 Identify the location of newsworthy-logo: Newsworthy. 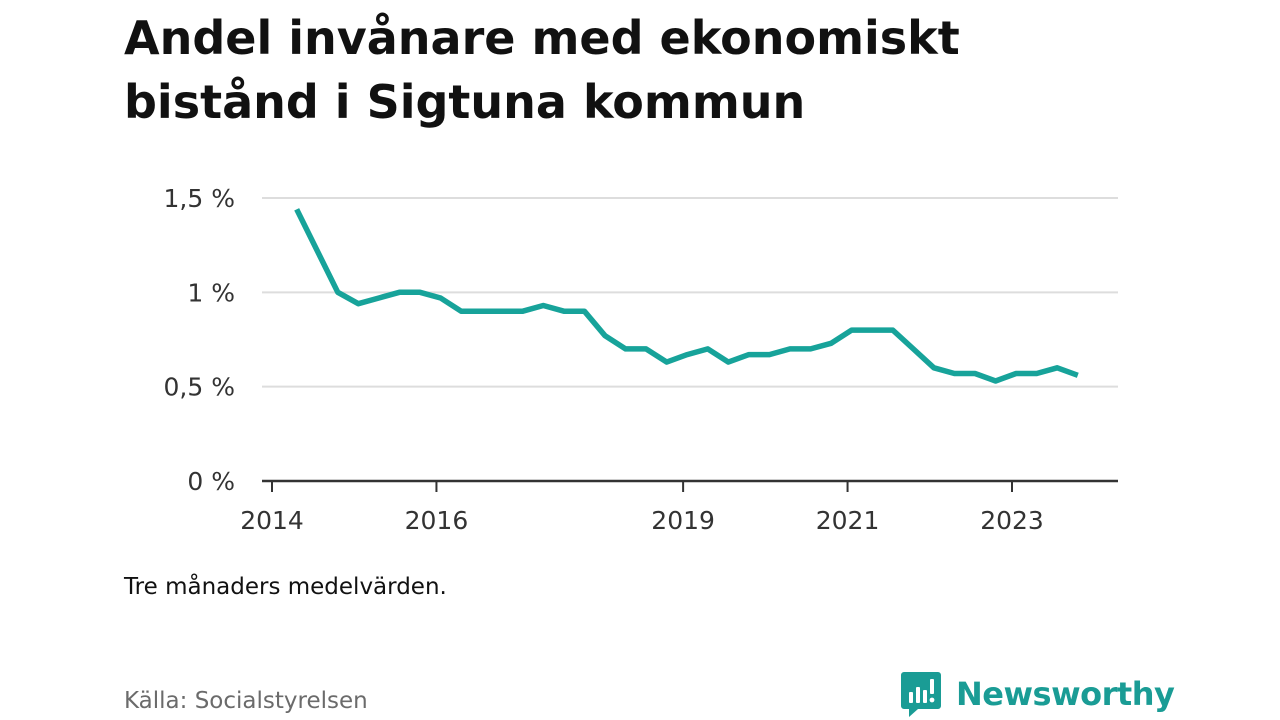
(1037, 694).